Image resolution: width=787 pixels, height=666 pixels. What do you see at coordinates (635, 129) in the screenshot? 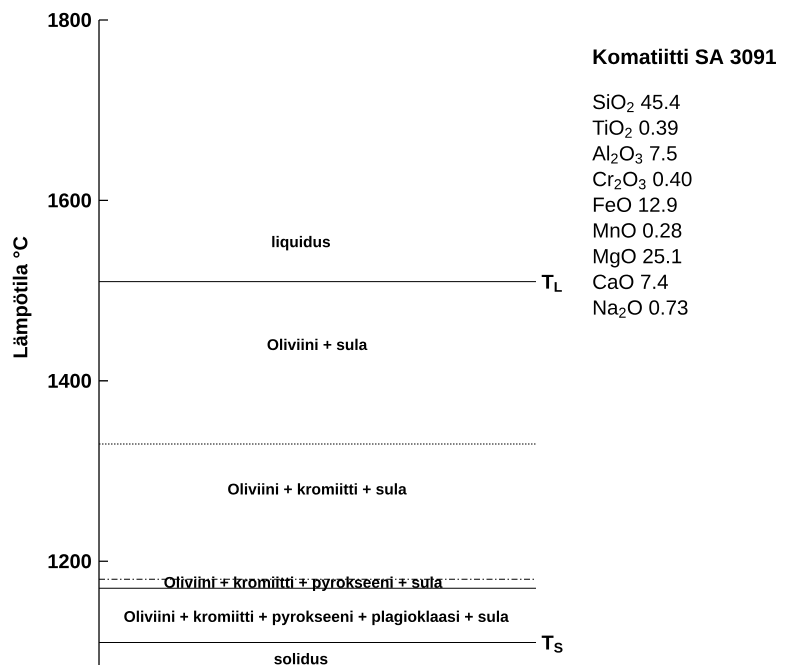
I see `text: TiO$_{2}$ 0.39` at bounding box center [635, 129].